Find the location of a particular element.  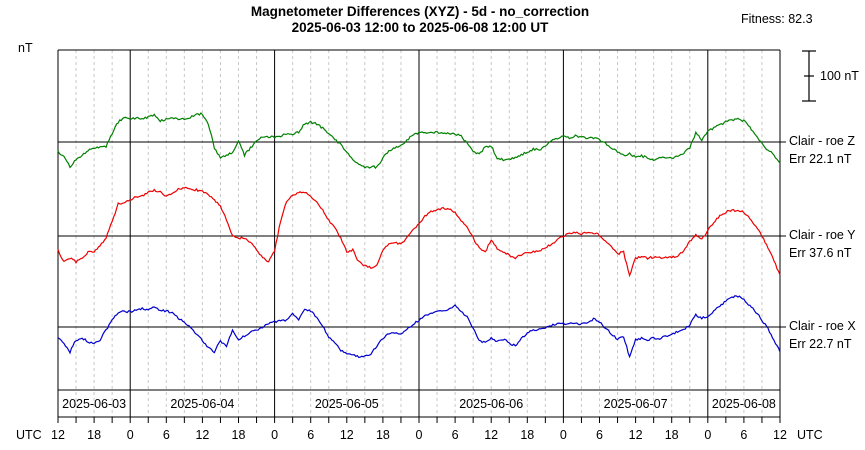

scale-bar-label: 100 nT is located at coordinates (839, 76).